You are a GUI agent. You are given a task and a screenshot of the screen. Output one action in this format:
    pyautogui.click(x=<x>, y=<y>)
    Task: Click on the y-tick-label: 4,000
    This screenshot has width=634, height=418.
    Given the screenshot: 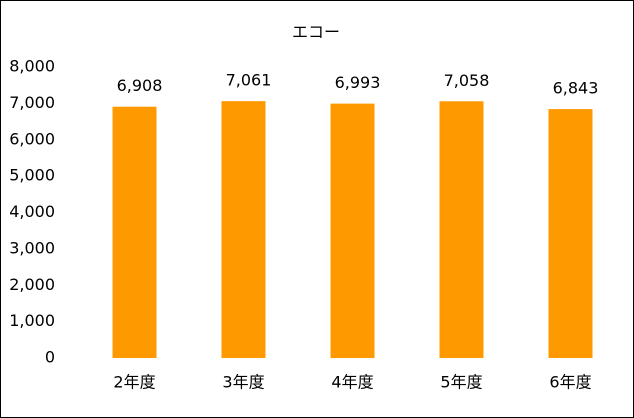 What is the action you would take?
    pyautogui.click(x=32, y=211)
    